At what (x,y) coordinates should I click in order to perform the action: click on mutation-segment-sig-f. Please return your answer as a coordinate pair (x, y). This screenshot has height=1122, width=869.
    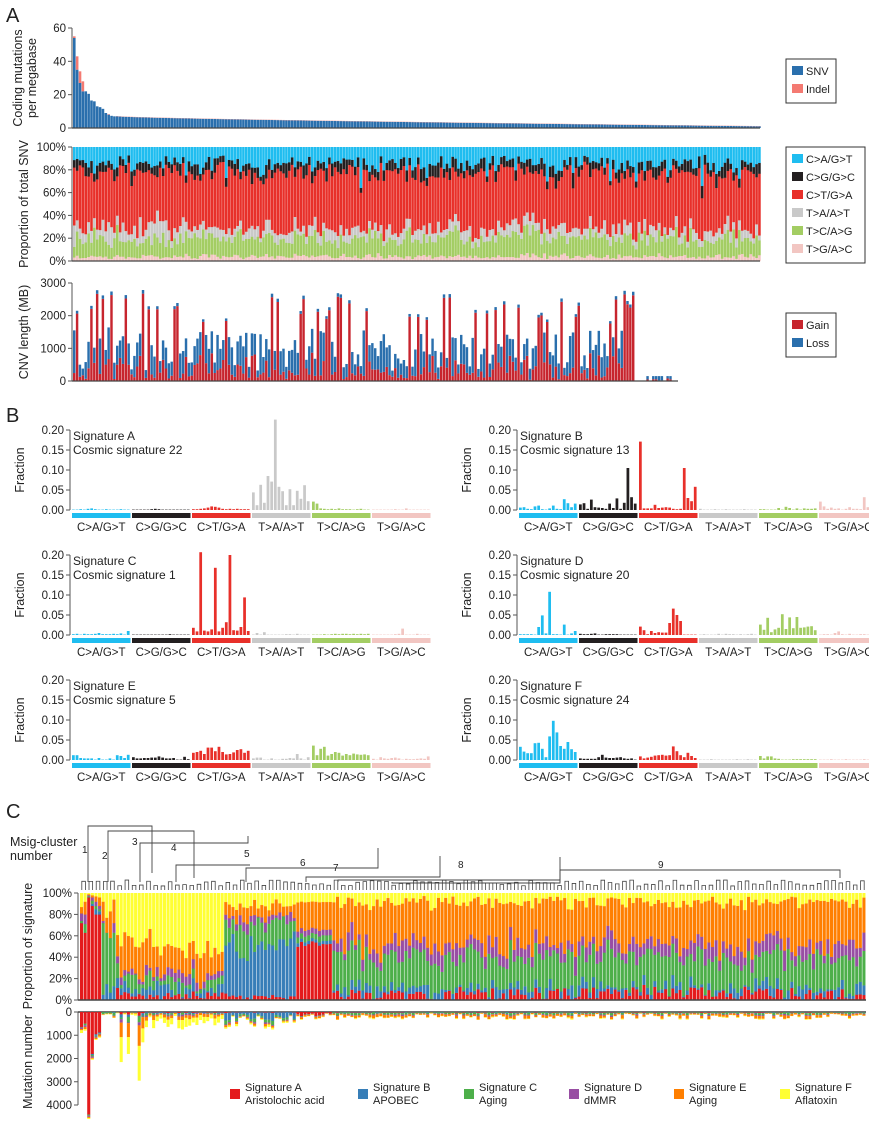
    Looking at the image, I should click on (258, 1016).